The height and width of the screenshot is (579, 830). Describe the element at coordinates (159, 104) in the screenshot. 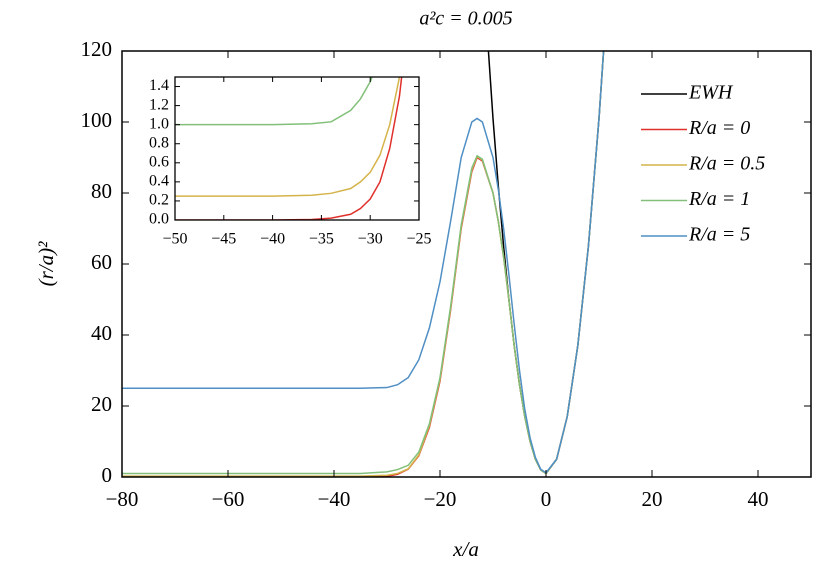

I see `y-tick-label: 1.2` at that location.